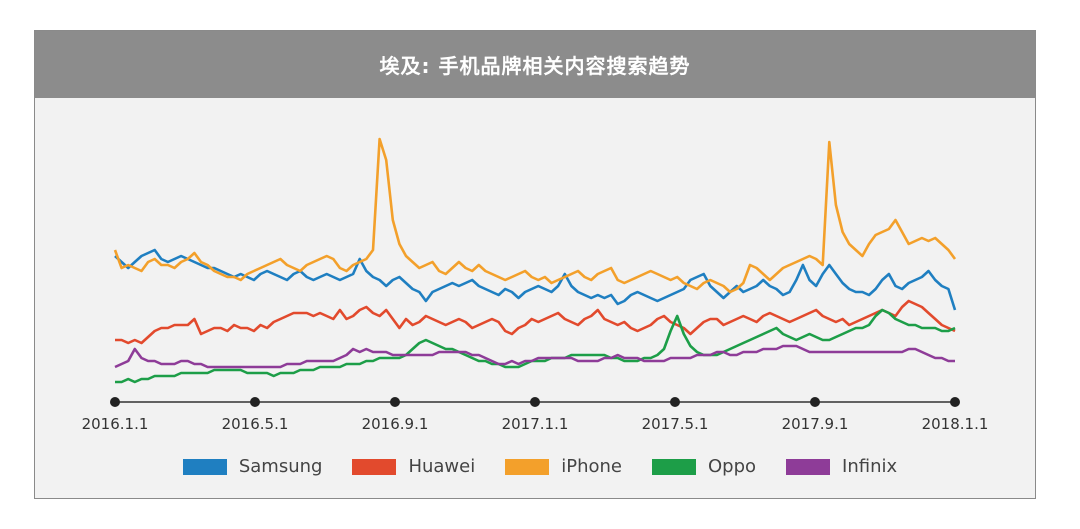 This screenshot has height=529, width=1080. I want to click on x-tick-label: 2017.1.1, so click(535, 424).